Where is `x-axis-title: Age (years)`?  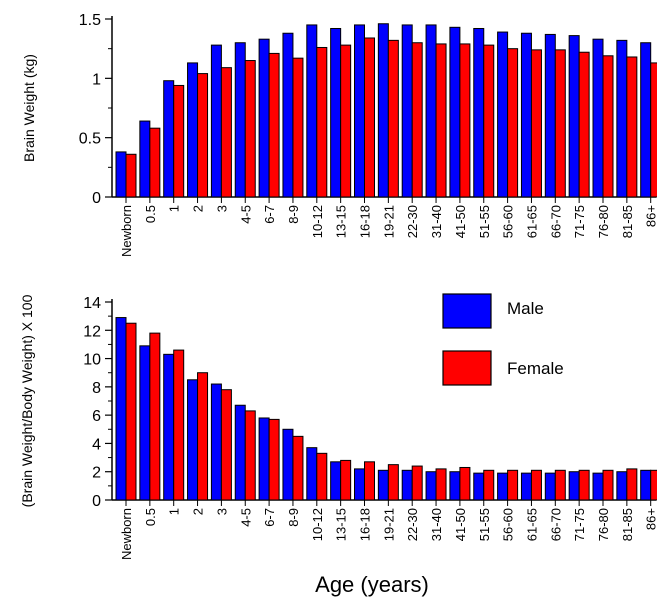 x-axis-title: Age (years) is located at coordinates (372, 584).